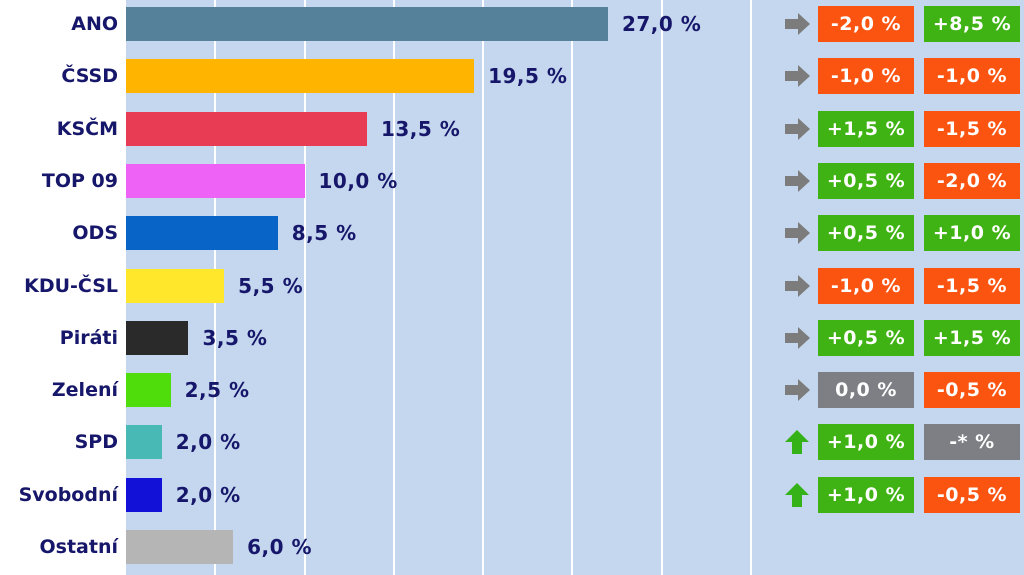  Describe the element at coordinates (87, 128) in the screenshot. I see `category-label: KSČM` at that location.